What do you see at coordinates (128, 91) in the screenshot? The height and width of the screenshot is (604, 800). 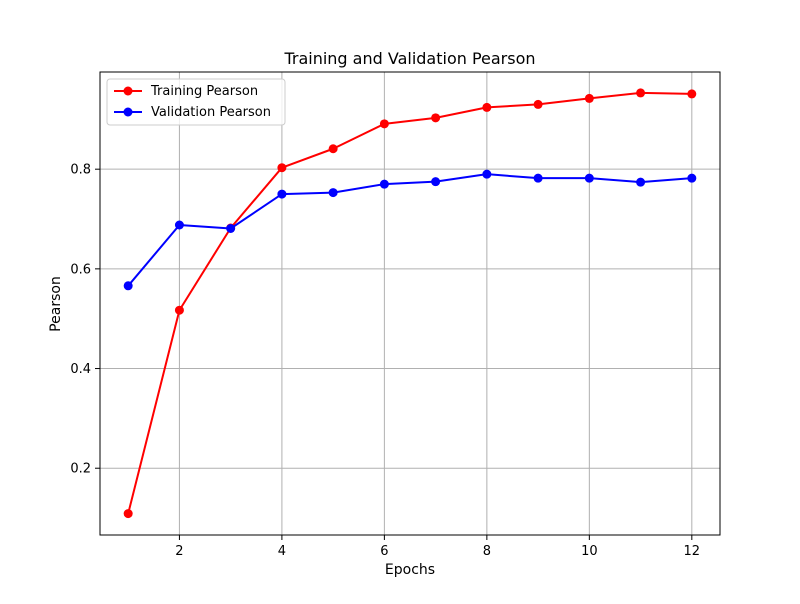 I see `legend-marker-training` at bounding box center [128, 91].